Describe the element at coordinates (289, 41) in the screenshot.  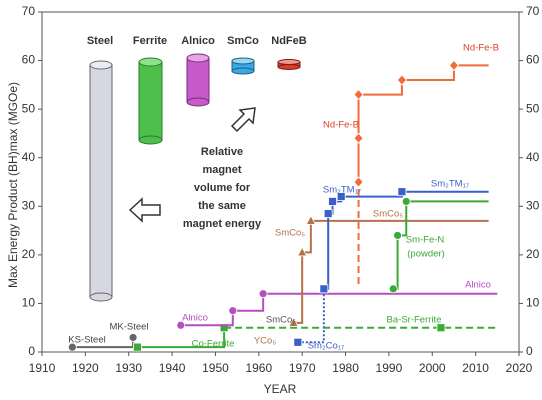
I see `cylinder-label: NdFeB` at that location.